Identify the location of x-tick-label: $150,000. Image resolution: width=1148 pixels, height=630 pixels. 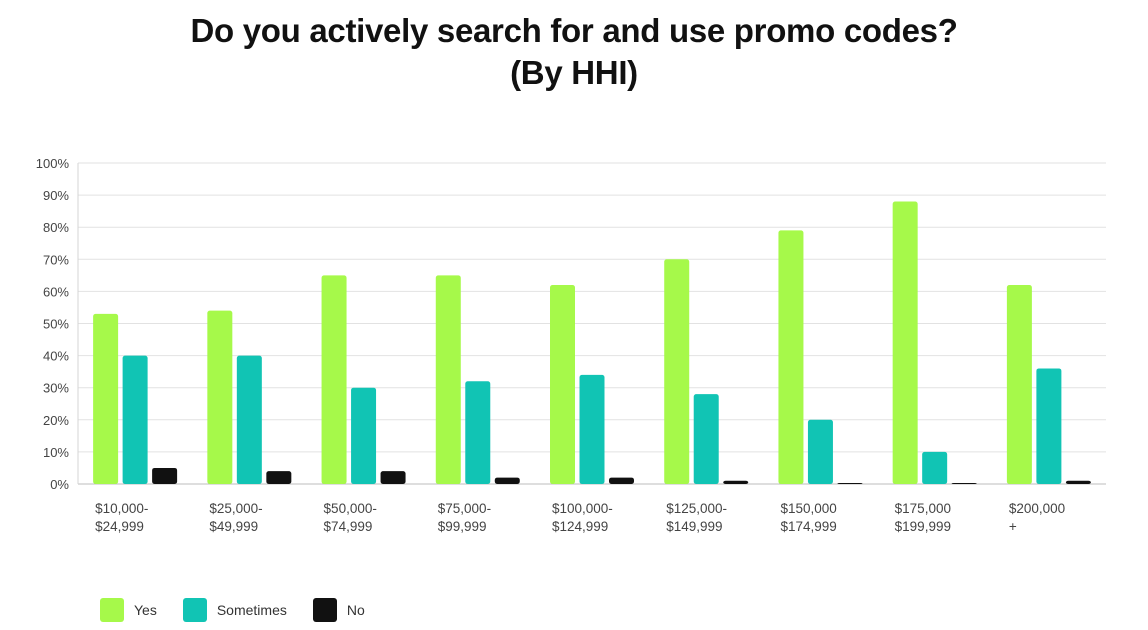
(808, 508).